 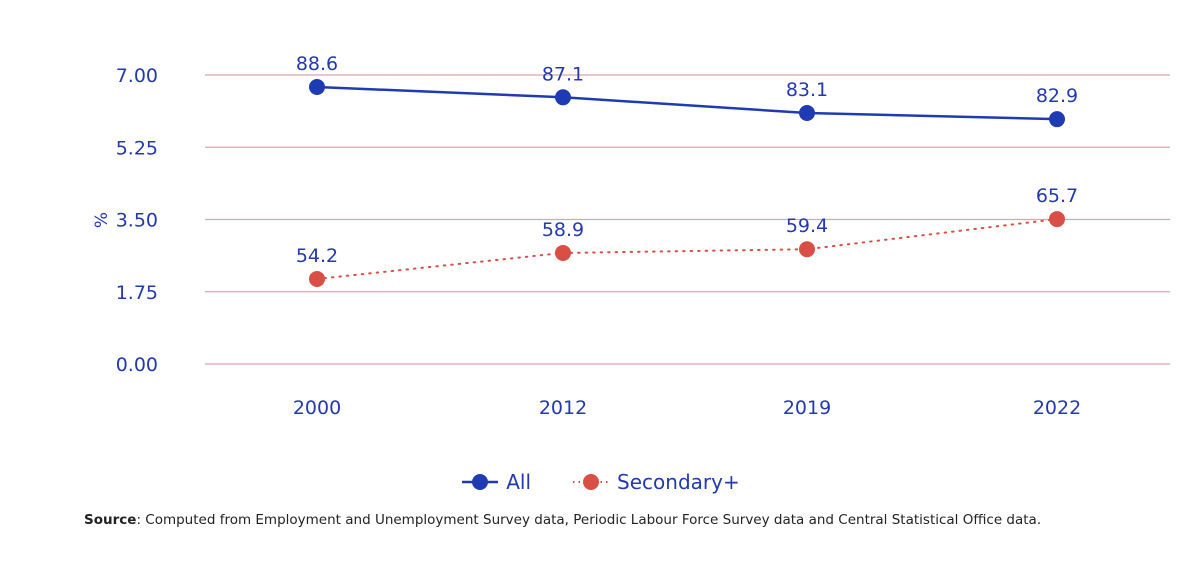 I want to click on legend: All Secondary+, so click(x=600, y=482).